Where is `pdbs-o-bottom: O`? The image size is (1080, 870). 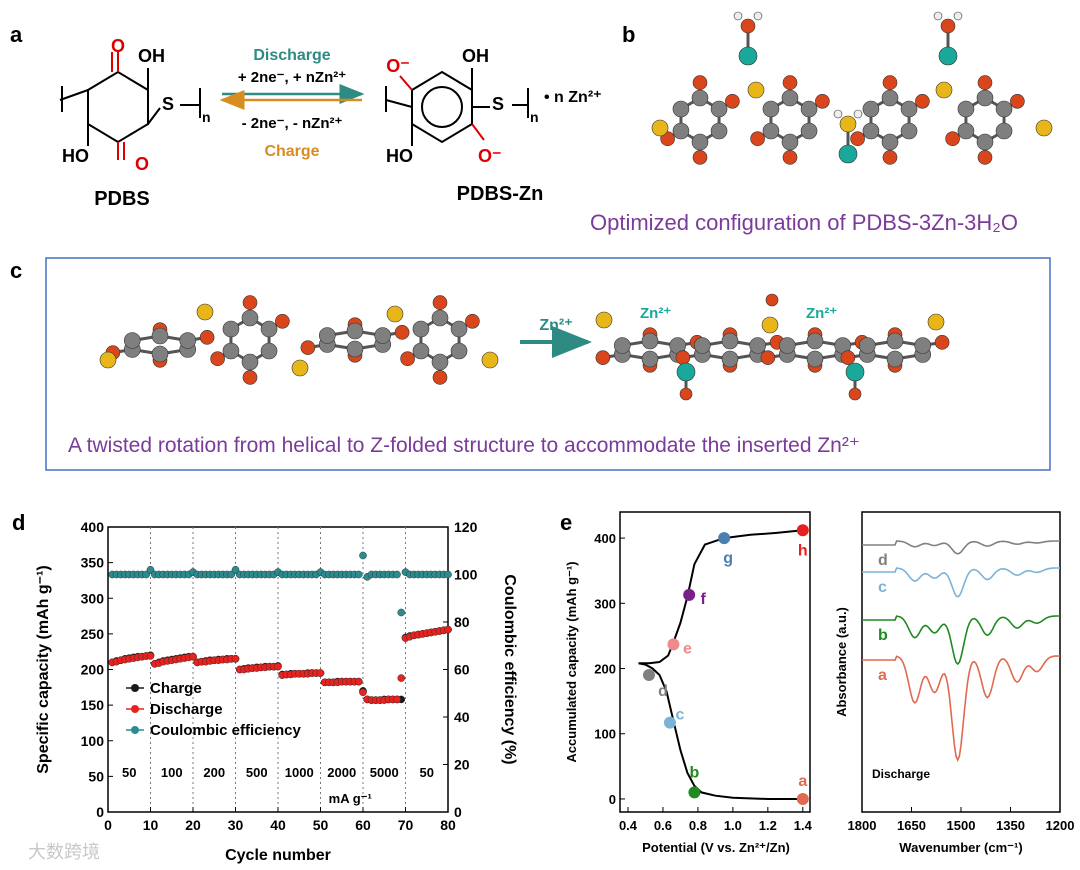 pdbs-o-bottom: O is located at coordinates (142, 164).